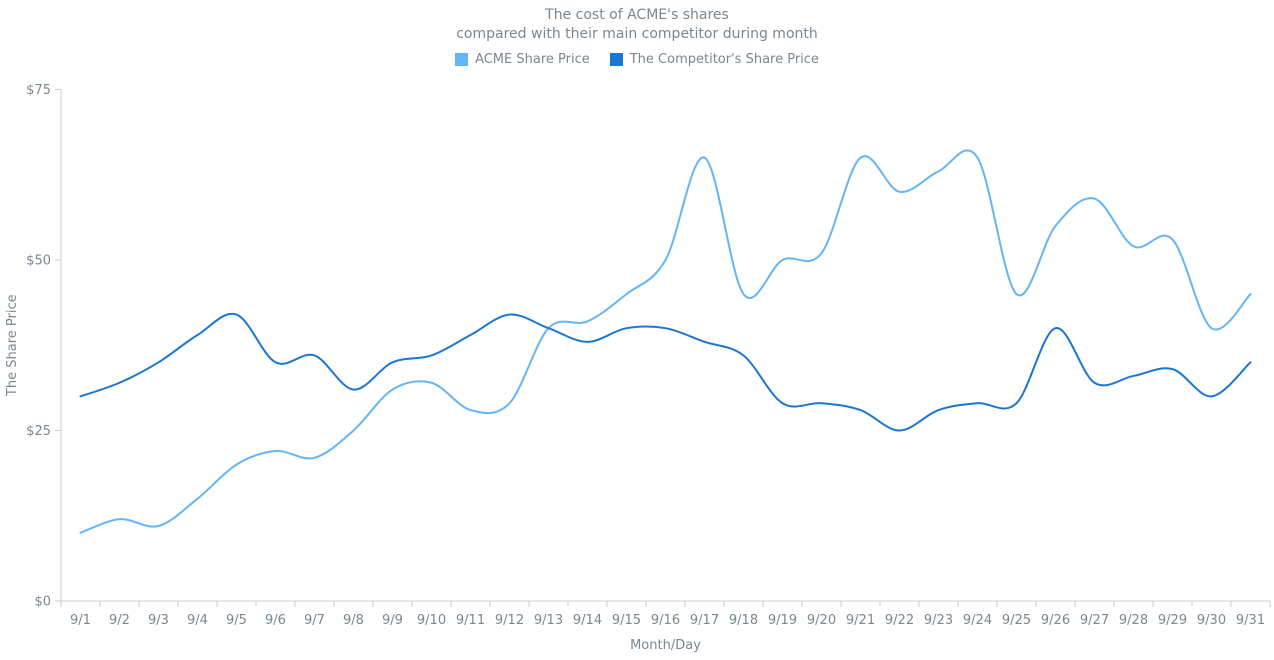 This screenshot has height=660, width=1274. What do you see at coordinates (197, 620) in the screenshot?
I see `x-axis-tick-label: 9/4` at bounding box center [197, 620].